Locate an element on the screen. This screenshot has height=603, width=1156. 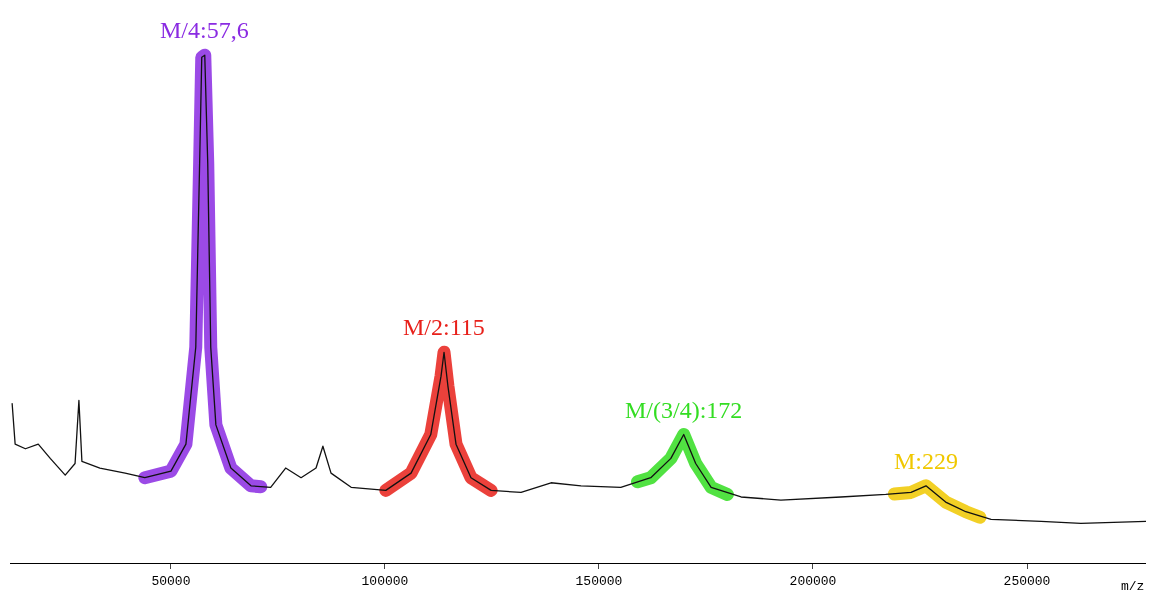
x-axis-title: m/z is located at coordinates (1133, 586).